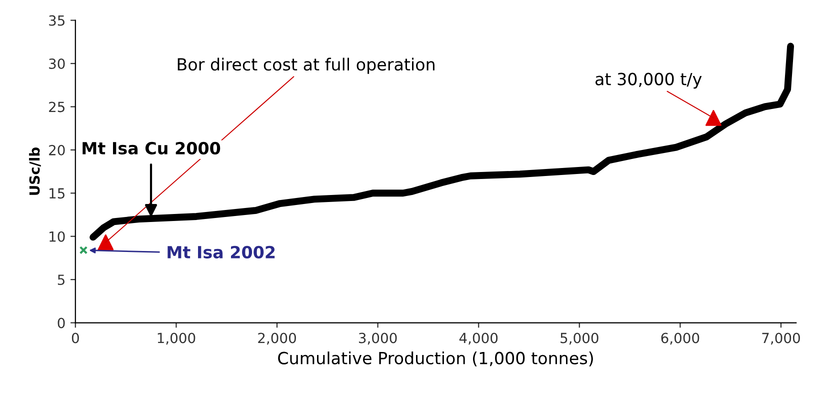  What do you see at coordinates (277, 338) in the screenshot?
I see `x-tick-label: 2,000` at bounding box center [277, 338].